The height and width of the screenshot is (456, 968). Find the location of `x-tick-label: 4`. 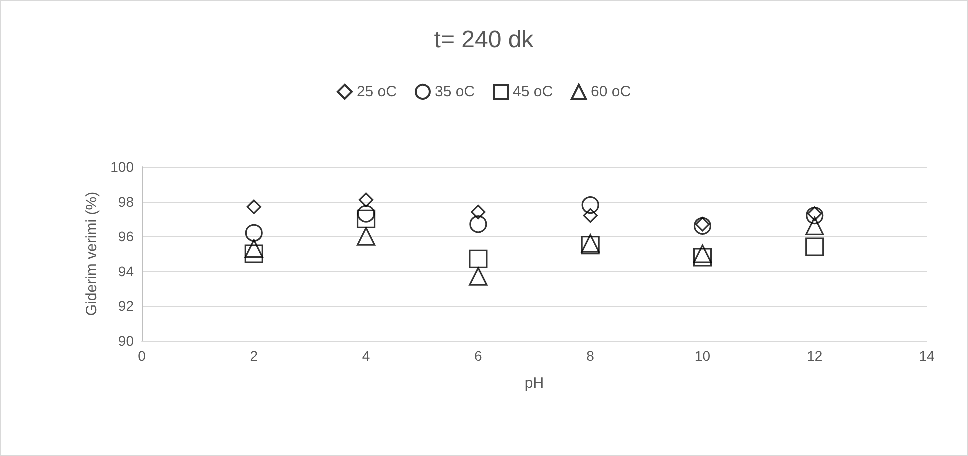

x-tick-label: 4 is located at coordinates (366, 356).